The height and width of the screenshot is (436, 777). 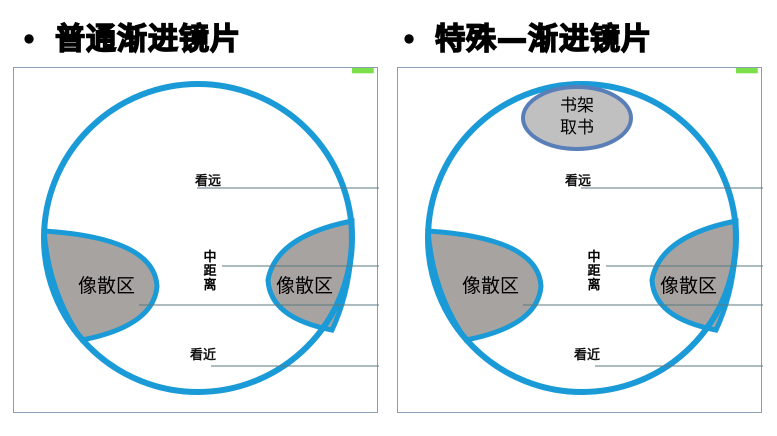 I want to click on left-title: • 普通渐进镜片, so click(x=131, y=39).